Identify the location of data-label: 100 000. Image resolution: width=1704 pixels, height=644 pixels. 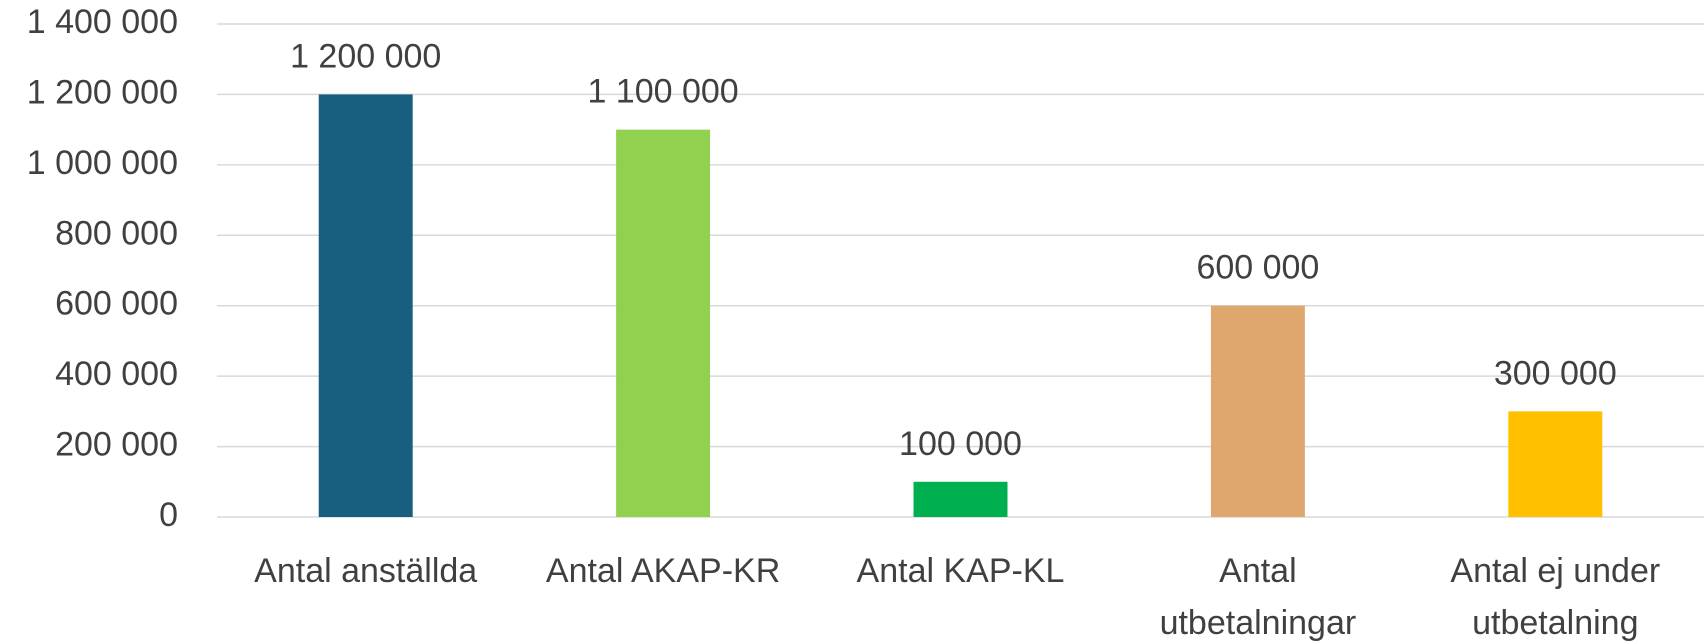
(960, 444).